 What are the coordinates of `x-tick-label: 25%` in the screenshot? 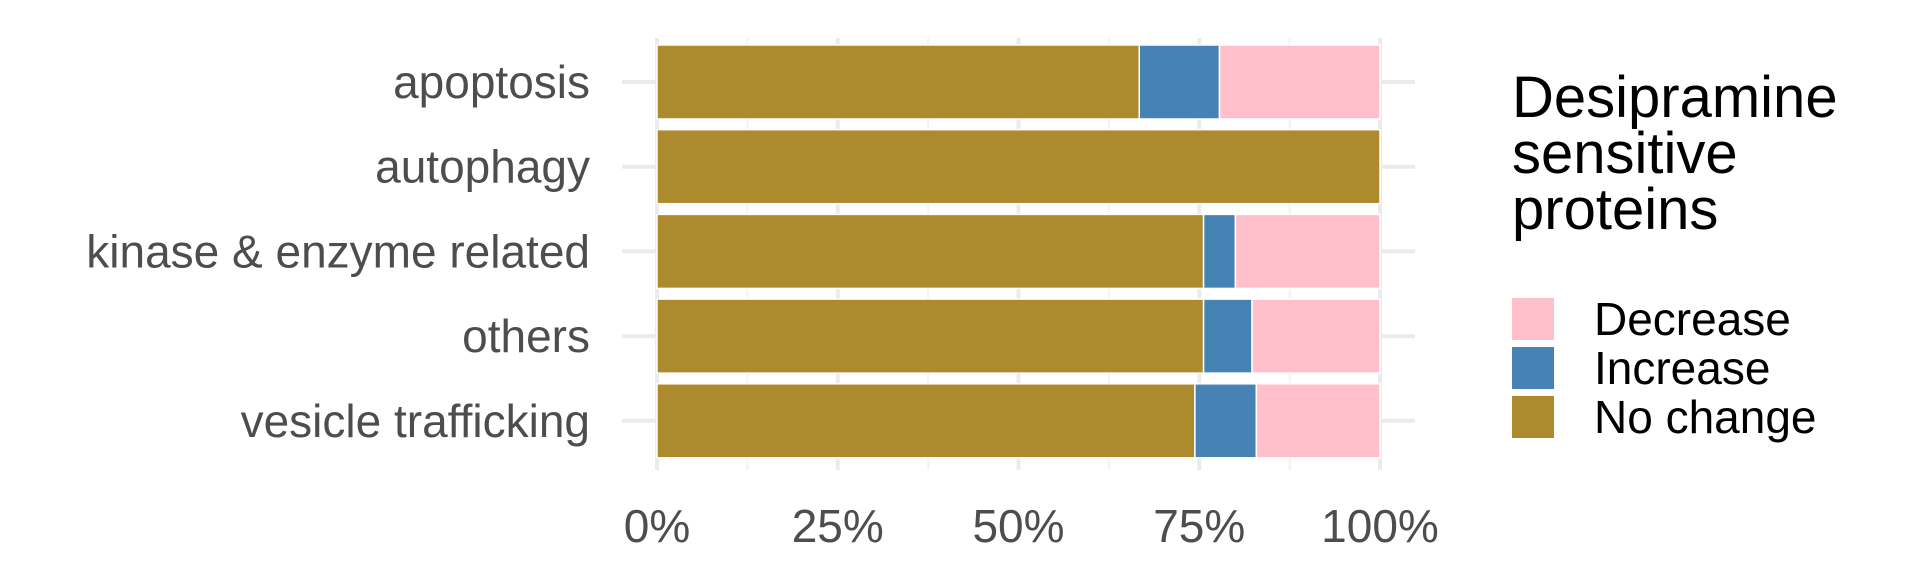 It's located at (838, 526).